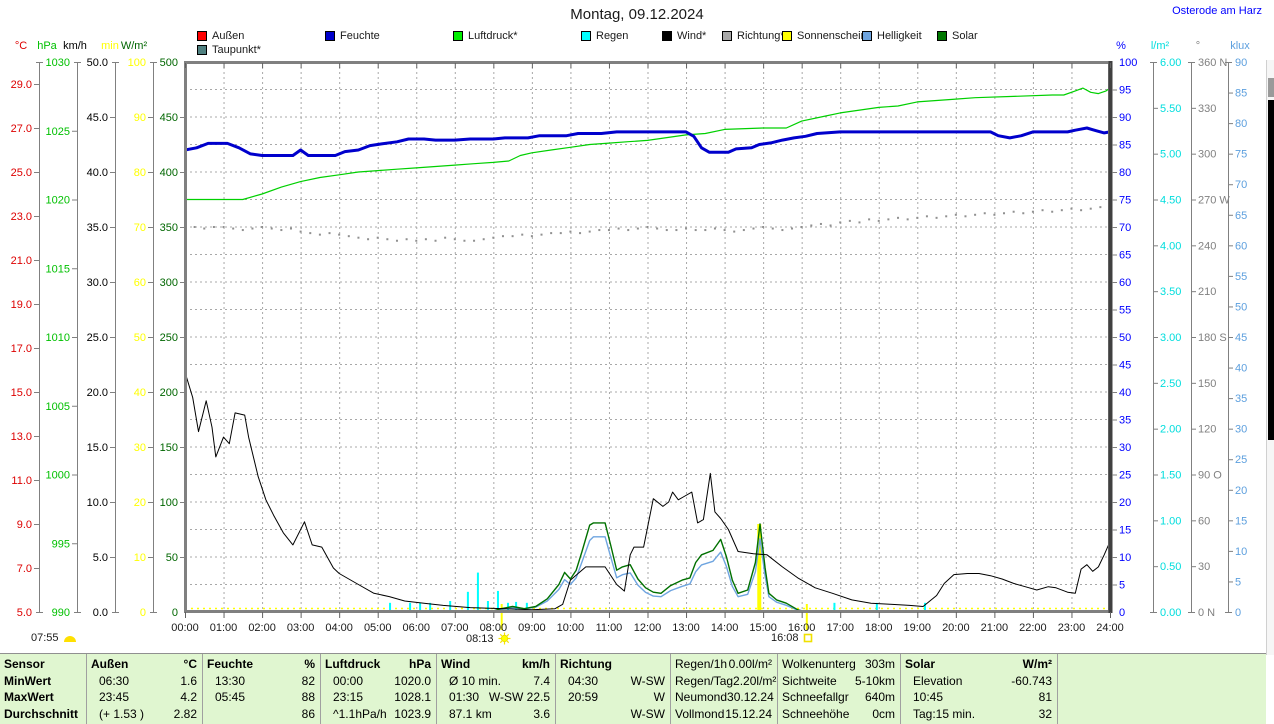  I want to click on table-row: ^1.1hPa/h 1023.9, so click(378, 714).